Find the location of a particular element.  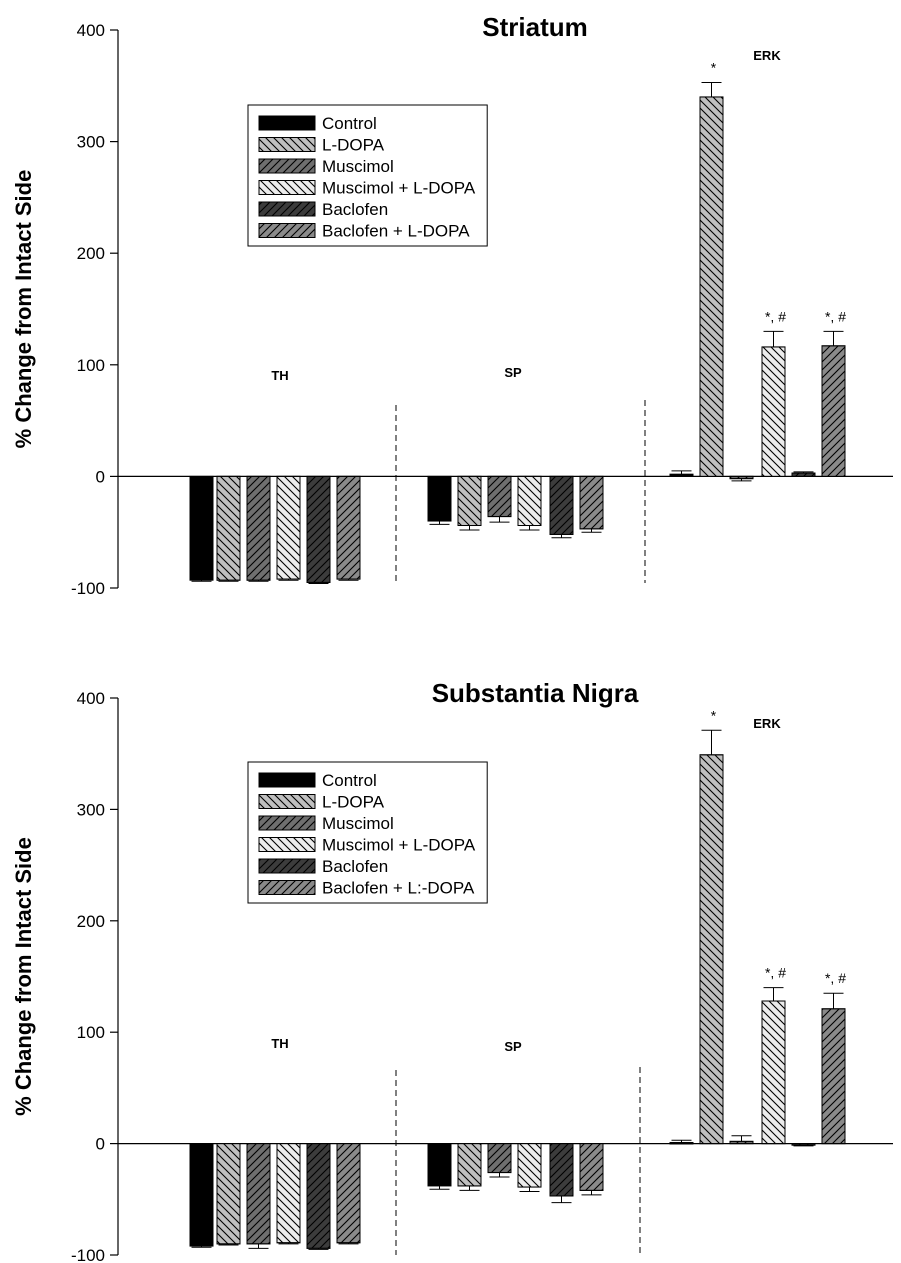

legend-label-baclofen-l-dopa: Baclofen + L-DOPA is located at coordinates (396, 231).